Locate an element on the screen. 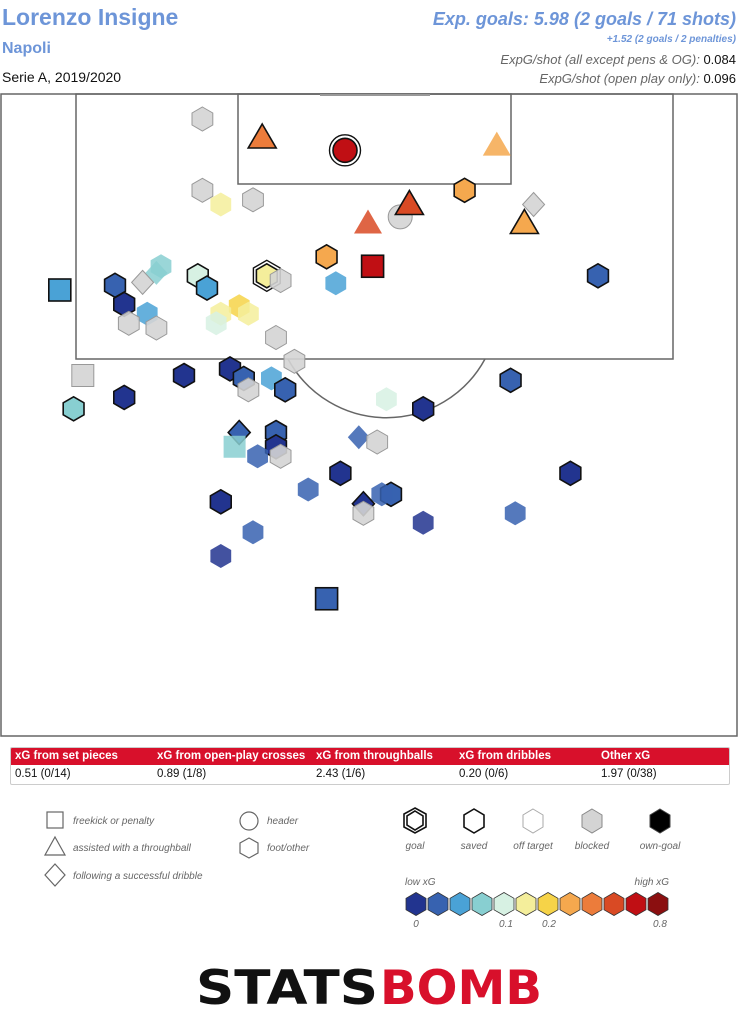  summary-value-crosses: 0.89 (1/8) is located at coordinates (182, 774).